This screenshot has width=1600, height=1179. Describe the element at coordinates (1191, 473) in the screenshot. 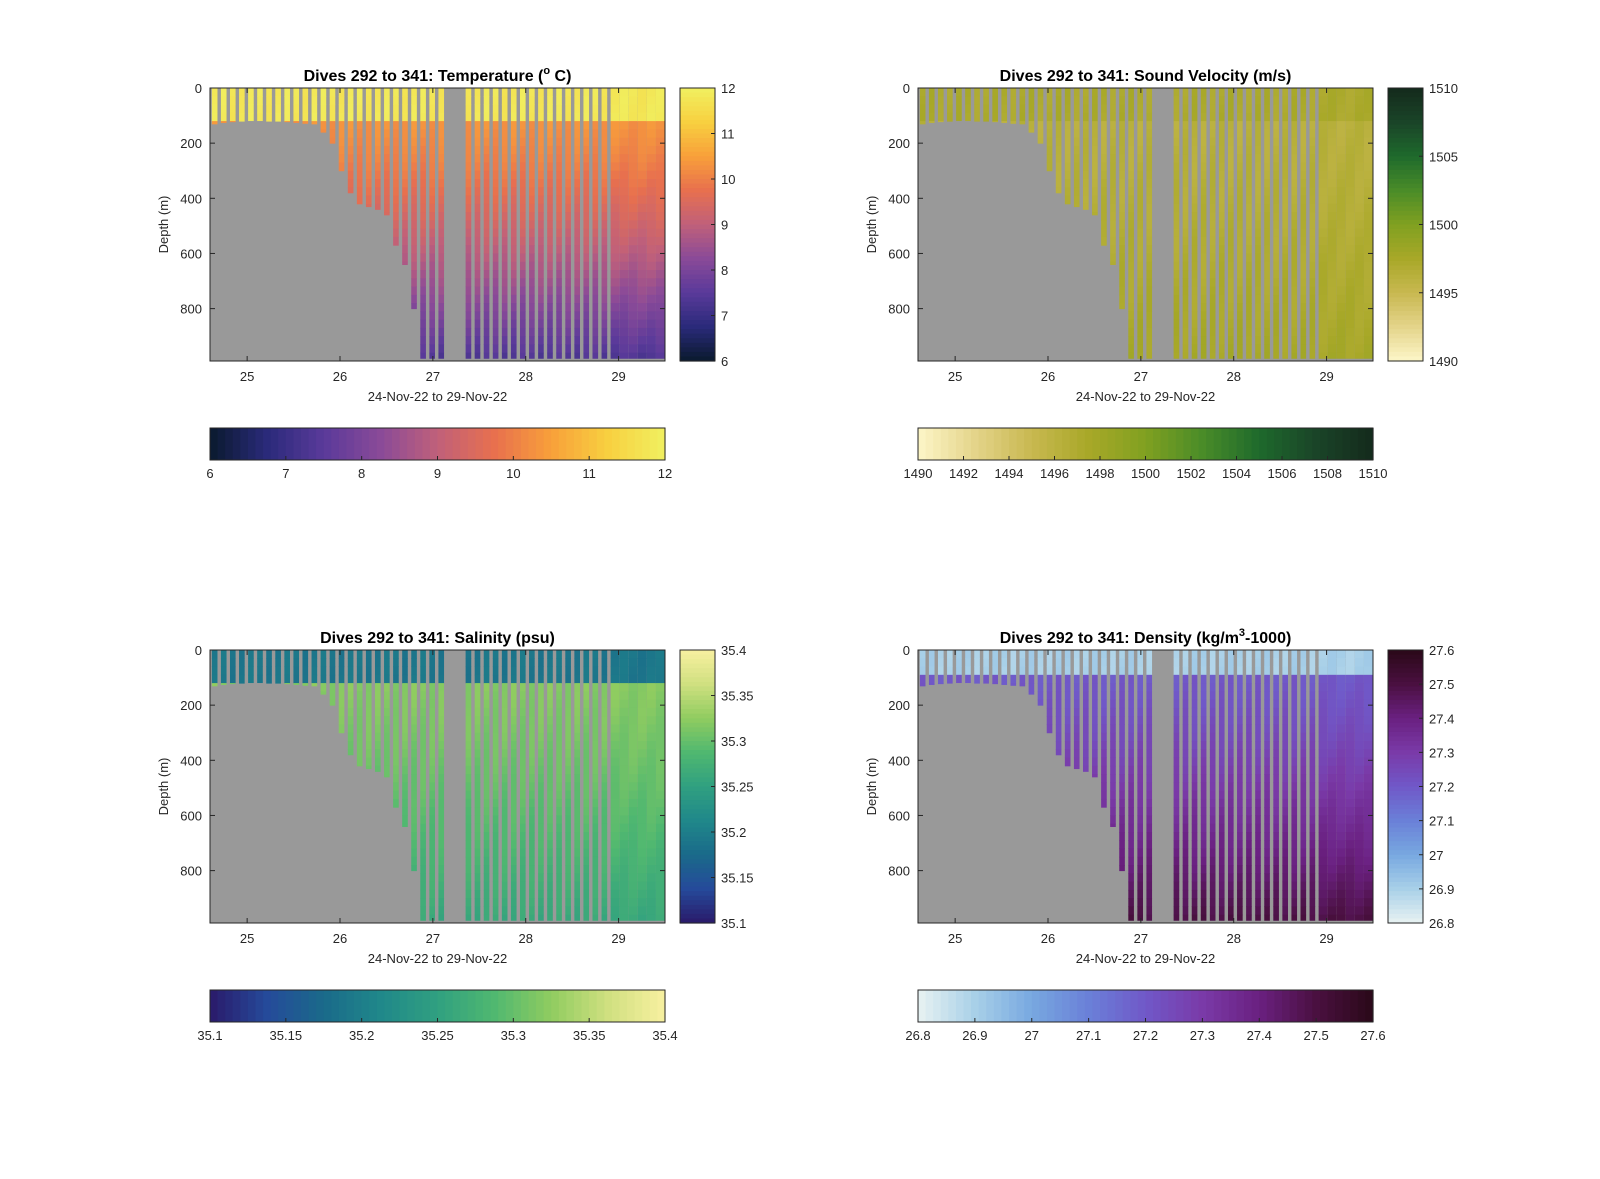

I see `colorbar-tick-label: 1502` at that location.